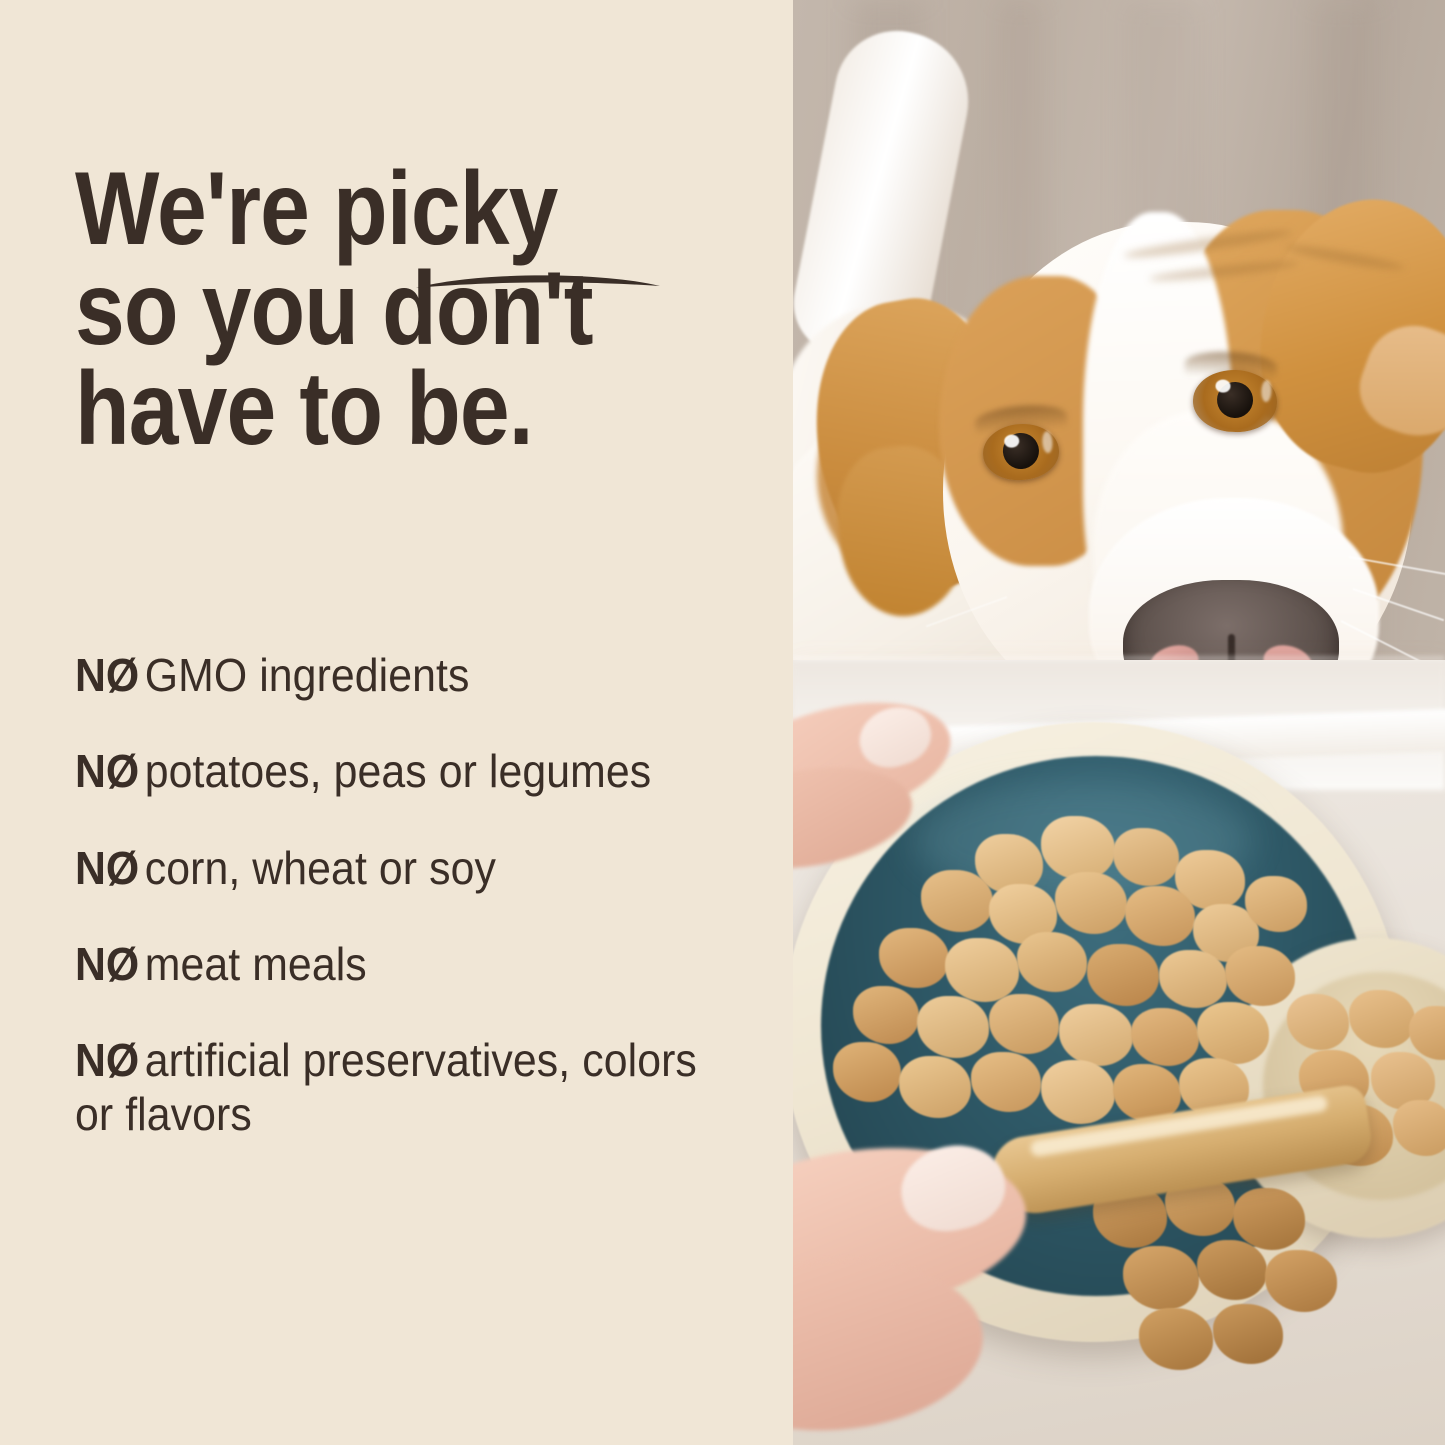  Describe the element at coordinates (304, 408) in the screenshot. I see `headline-line-3: have to be.` at that location.